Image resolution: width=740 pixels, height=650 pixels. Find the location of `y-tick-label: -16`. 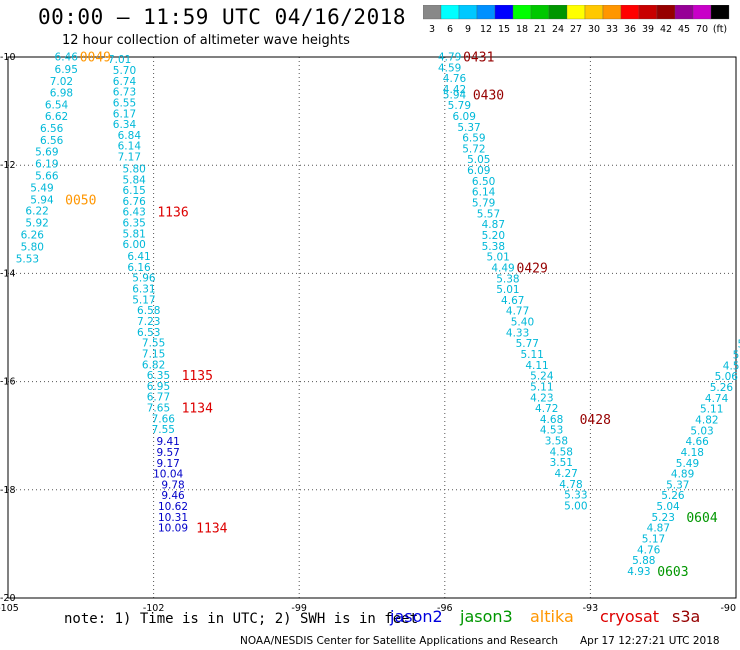

y-tick-label: -16 is located at coordinates (8, 382).